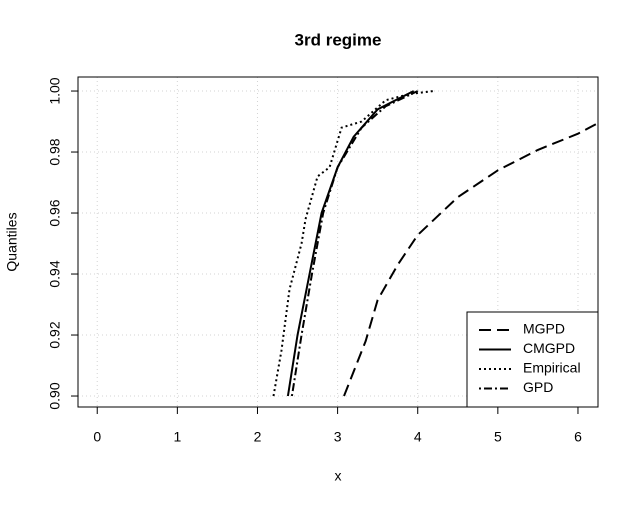 Image resolution: width=639 pixels, height=506 pixels. I want to click on x-tick-label: 6, so click(578, 437).